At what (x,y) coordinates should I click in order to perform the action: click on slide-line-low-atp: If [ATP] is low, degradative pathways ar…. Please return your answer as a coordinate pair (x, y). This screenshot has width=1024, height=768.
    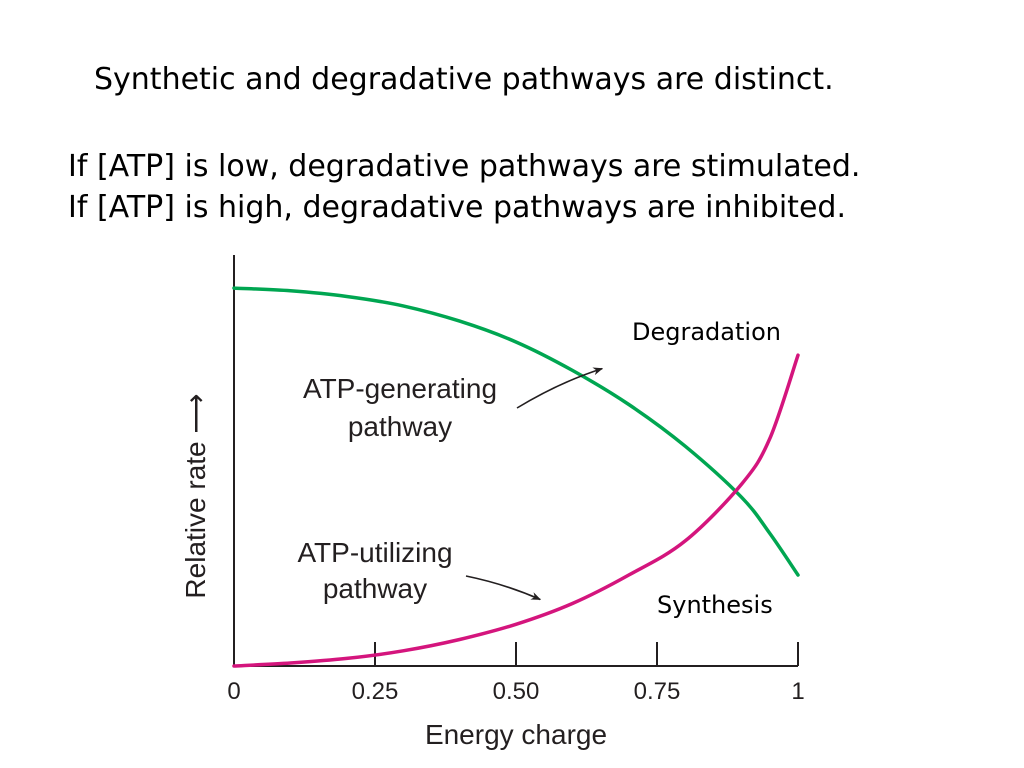
    Looking at the image, I should click on (464, 166).